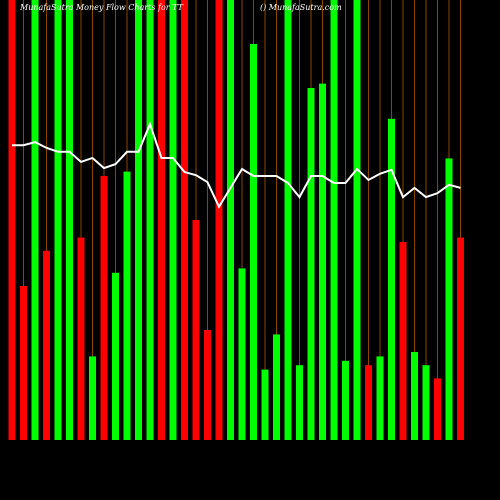 This screenshot has width=500, height=500. I want to click on chart-title: MunafaSutra Money Flow Charts for TT, so click(101, 7).